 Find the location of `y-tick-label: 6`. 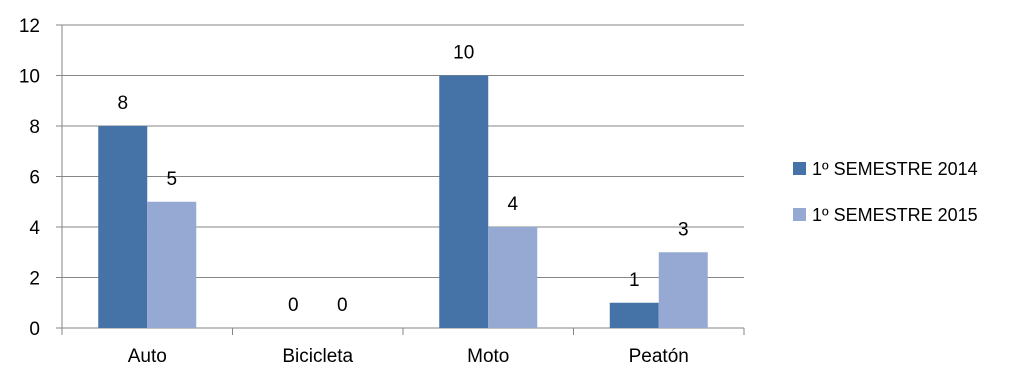

y-tick-label: 6 is located at coordinates (34, 178).